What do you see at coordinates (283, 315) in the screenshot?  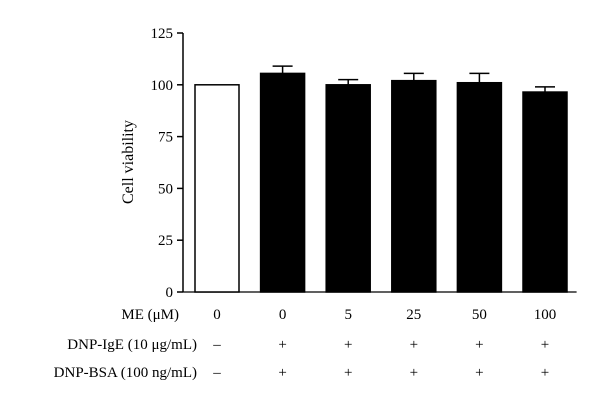 I see `condition-1-value-2: 0` at bounding box center [283, 315].